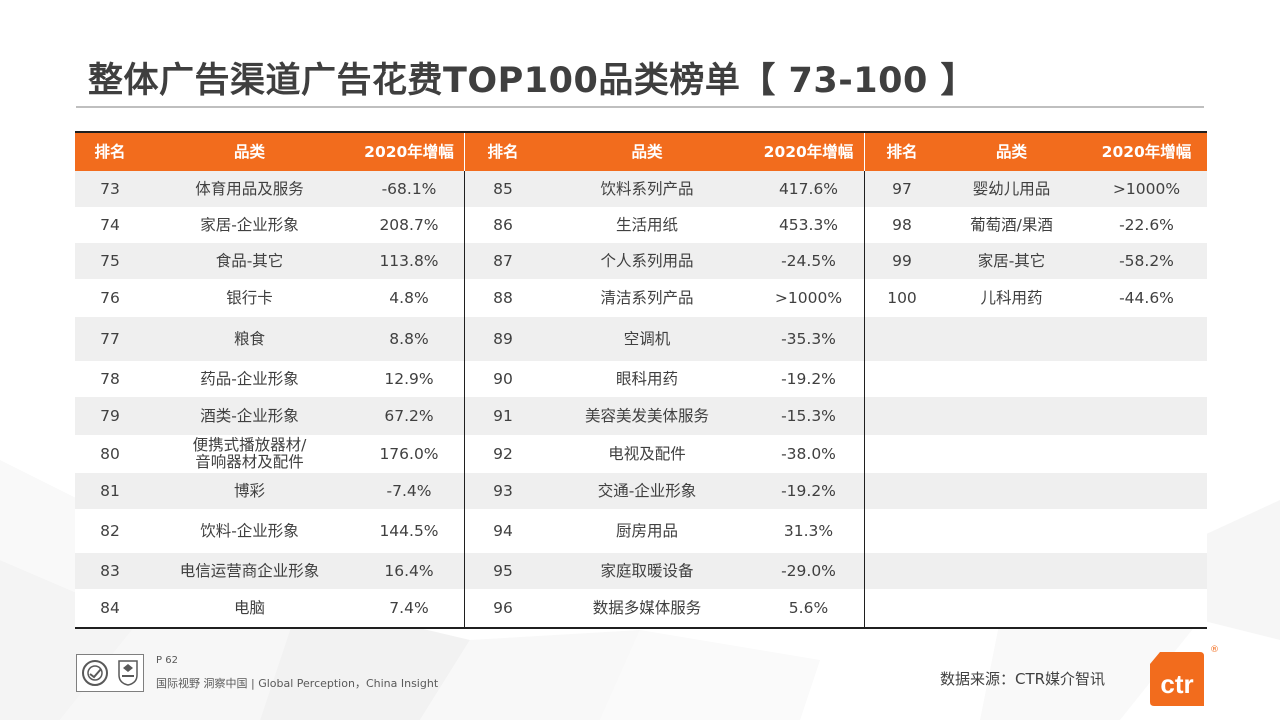 This screenshot has height=720, width=1280. I want to click on category-cell: 生活用纸, so click(646, 225).